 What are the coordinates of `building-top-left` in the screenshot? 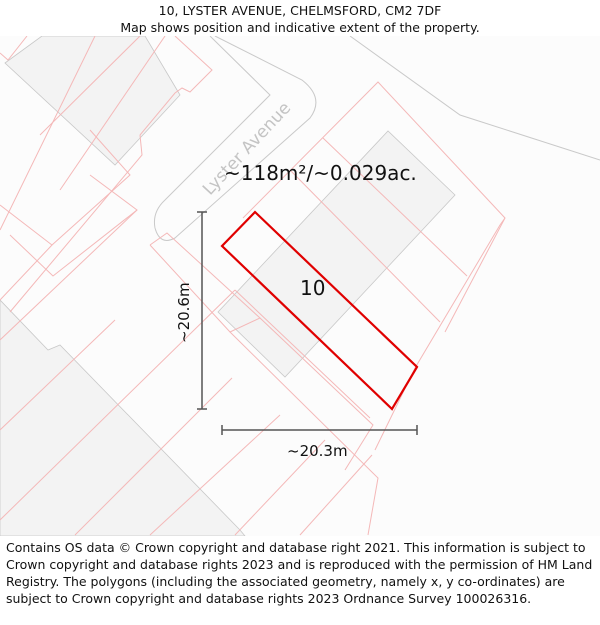 It's located at (92, 101).